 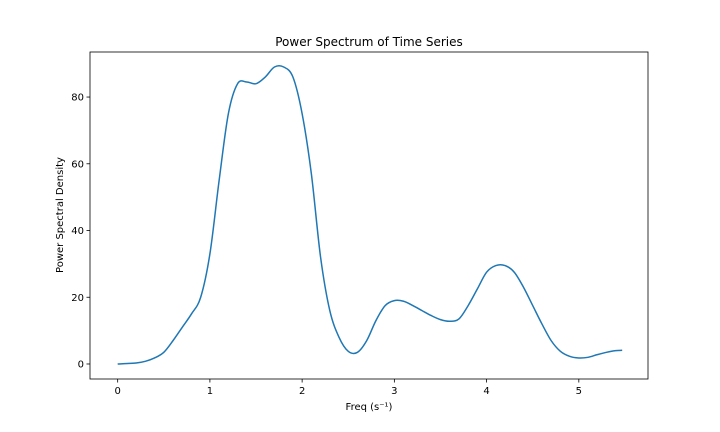 I want to click on y-tick-label: 20, so click(x=77, y=298).